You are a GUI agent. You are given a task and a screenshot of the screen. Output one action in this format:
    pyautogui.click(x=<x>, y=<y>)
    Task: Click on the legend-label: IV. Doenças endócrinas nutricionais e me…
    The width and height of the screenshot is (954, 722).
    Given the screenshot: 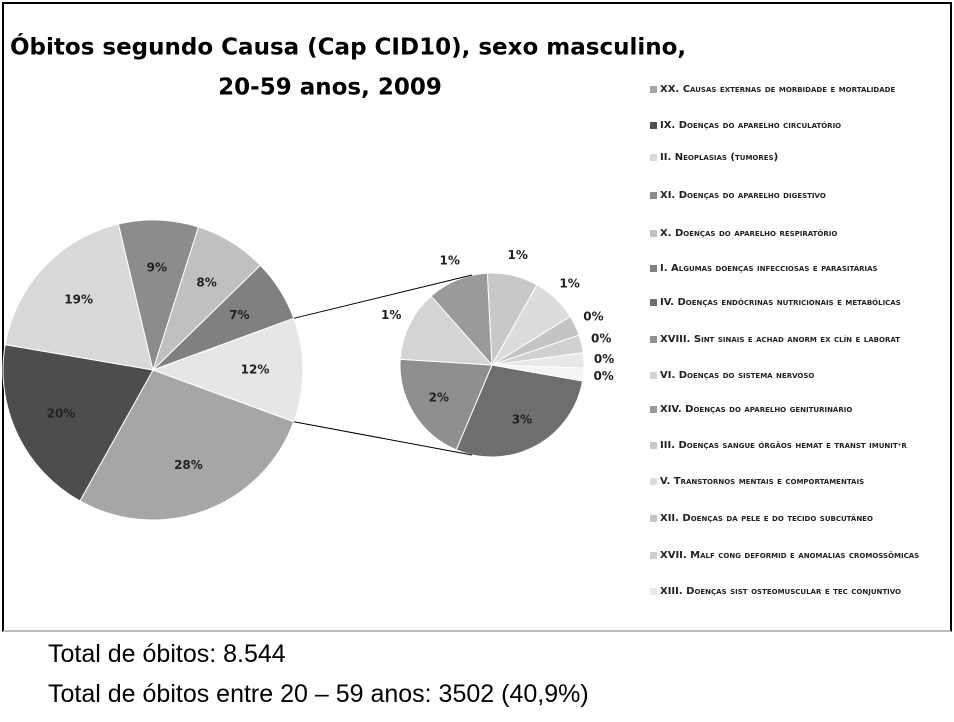 What is the action you would take?
    pyautogui.click(x=780, y=302)
    